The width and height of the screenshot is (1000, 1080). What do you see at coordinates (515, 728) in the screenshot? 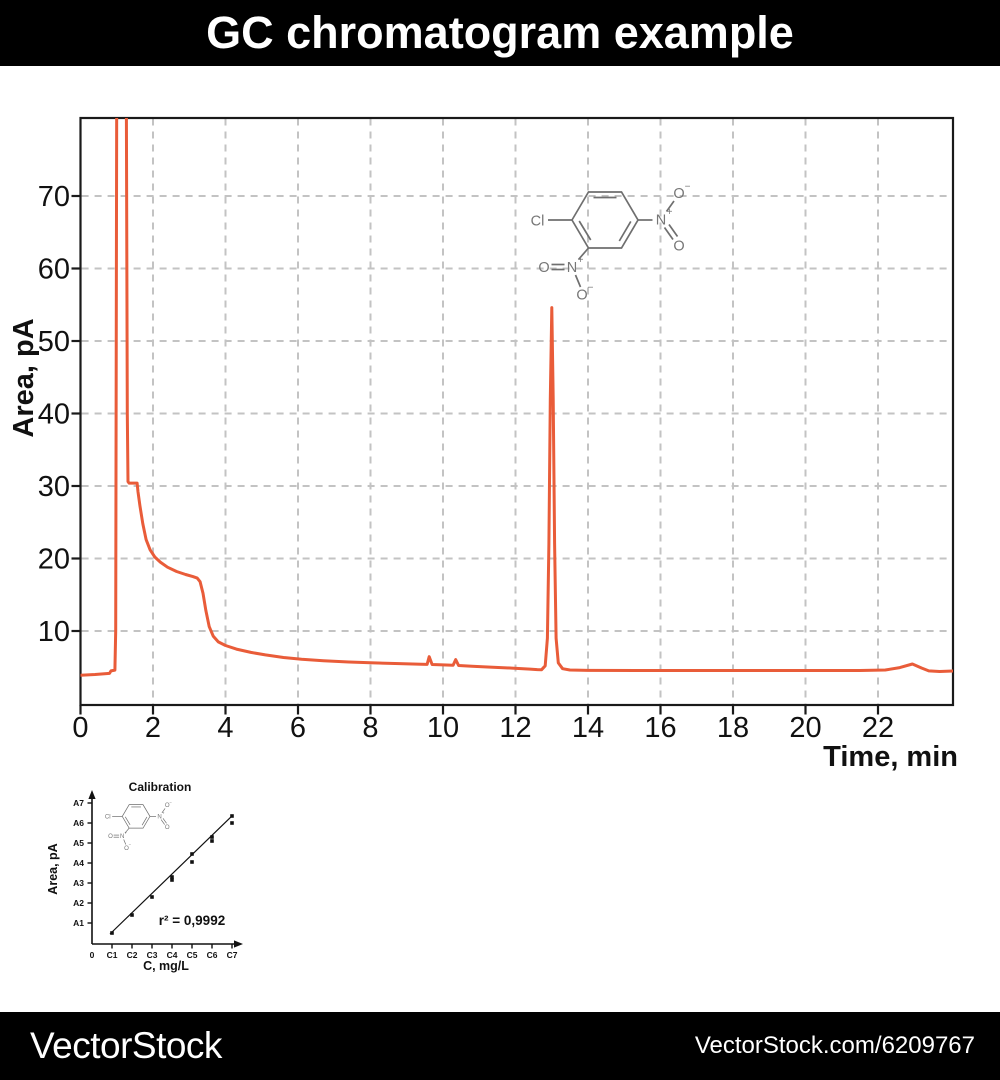
I see `x-tick-label: 12` at bounding box center [515, 728].